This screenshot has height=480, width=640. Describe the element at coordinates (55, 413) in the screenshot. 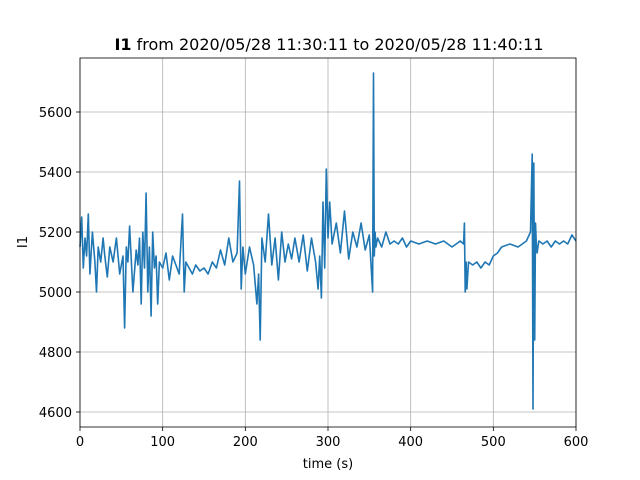

I see `y-tick-label: 4600` at that location.